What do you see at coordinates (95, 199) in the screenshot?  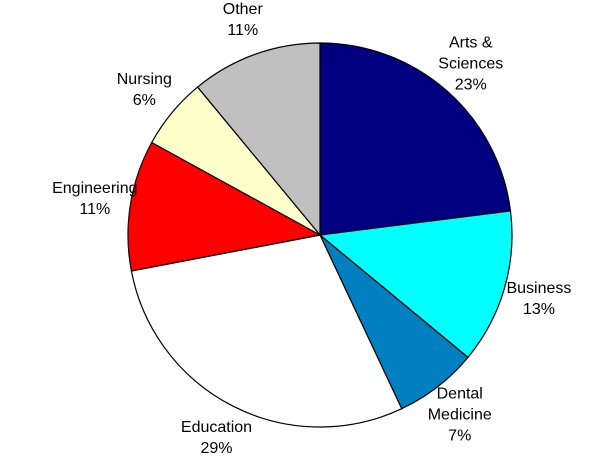 I see `slice-label: Engineering 11%` at bounding box center [95, 199].